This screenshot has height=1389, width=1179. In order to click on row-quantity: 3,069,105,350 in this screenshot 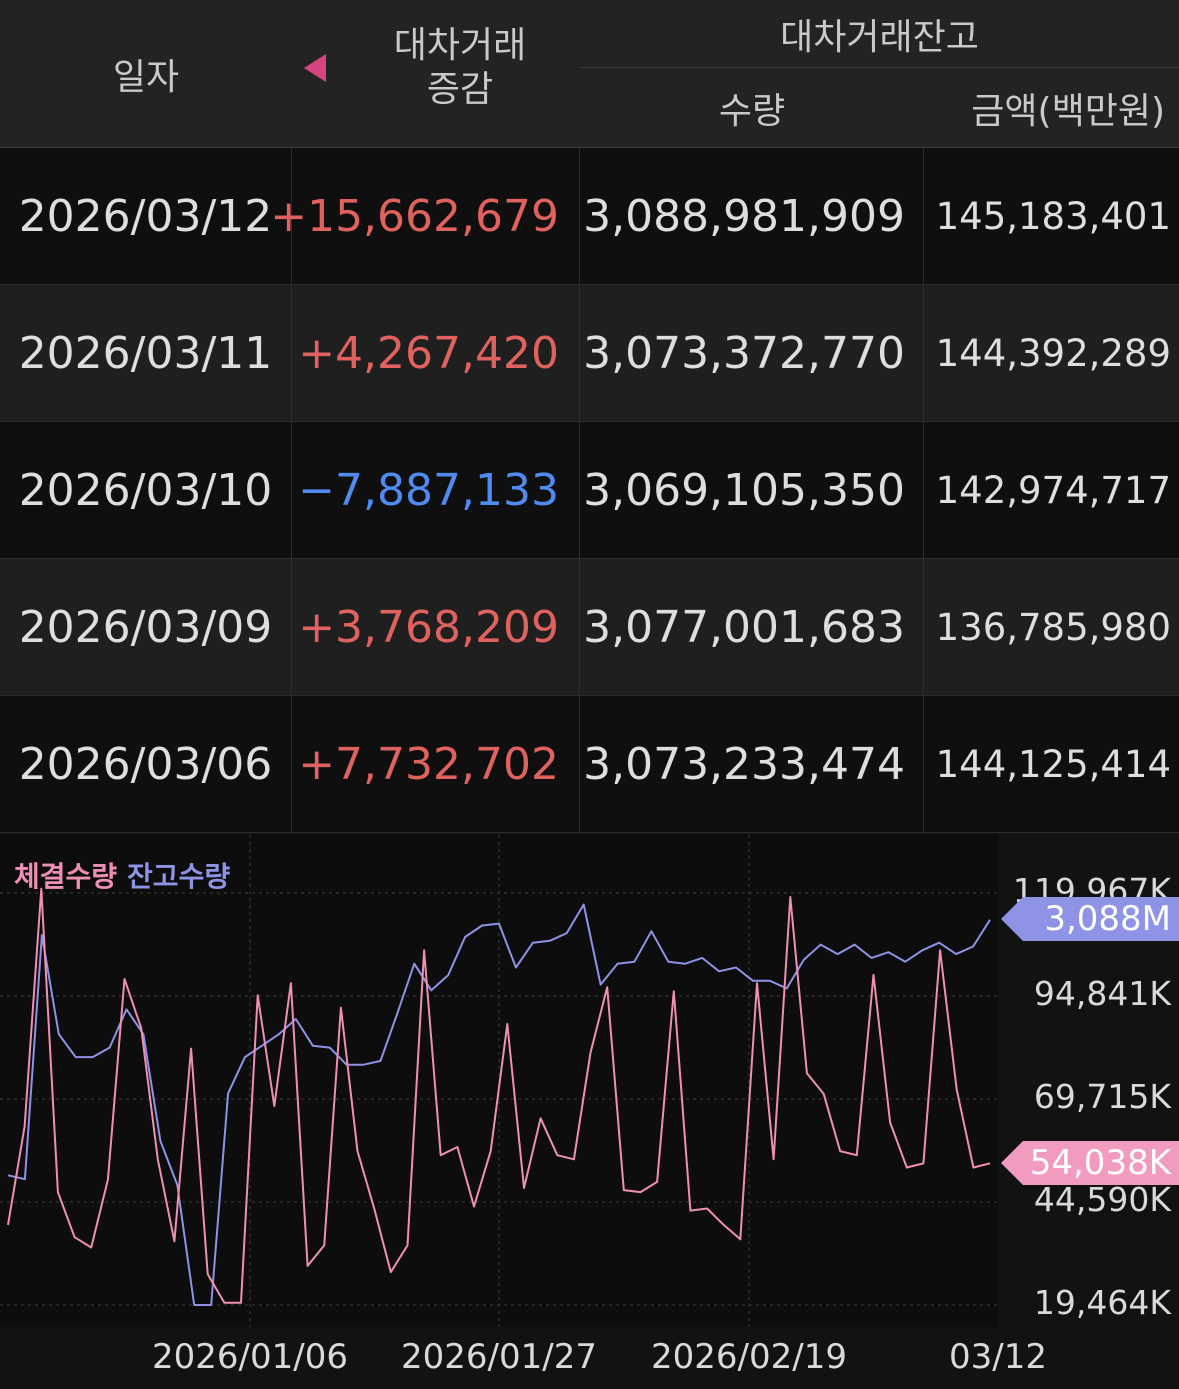, I will do `click(752, 490)`.